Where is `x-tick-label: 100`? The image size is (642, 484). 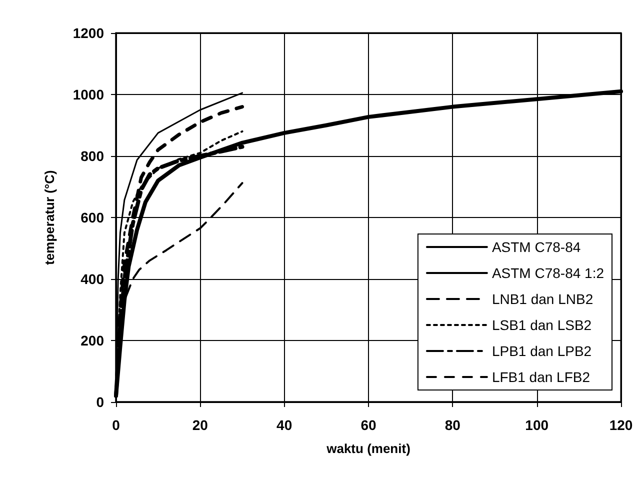 x-tick-label: 100 is located at coordinates (537, 425).